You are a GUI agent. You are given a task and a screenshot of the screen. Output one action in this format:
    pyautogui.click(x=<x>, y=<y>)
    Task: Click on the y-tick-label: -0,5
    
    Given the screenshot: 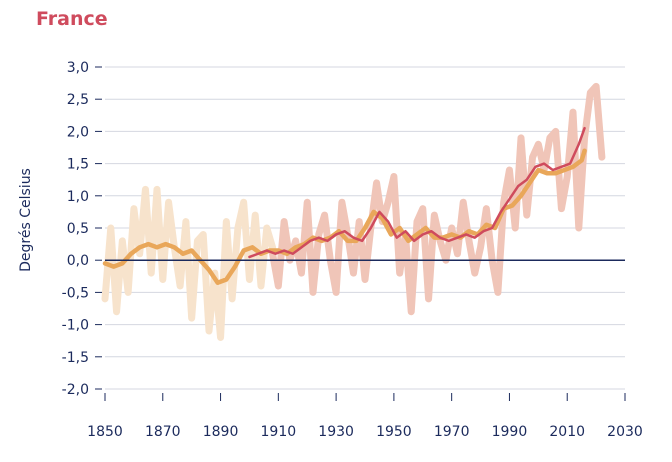 What is the action you would take?
    pyautogui.click(x=75, y=293)
    